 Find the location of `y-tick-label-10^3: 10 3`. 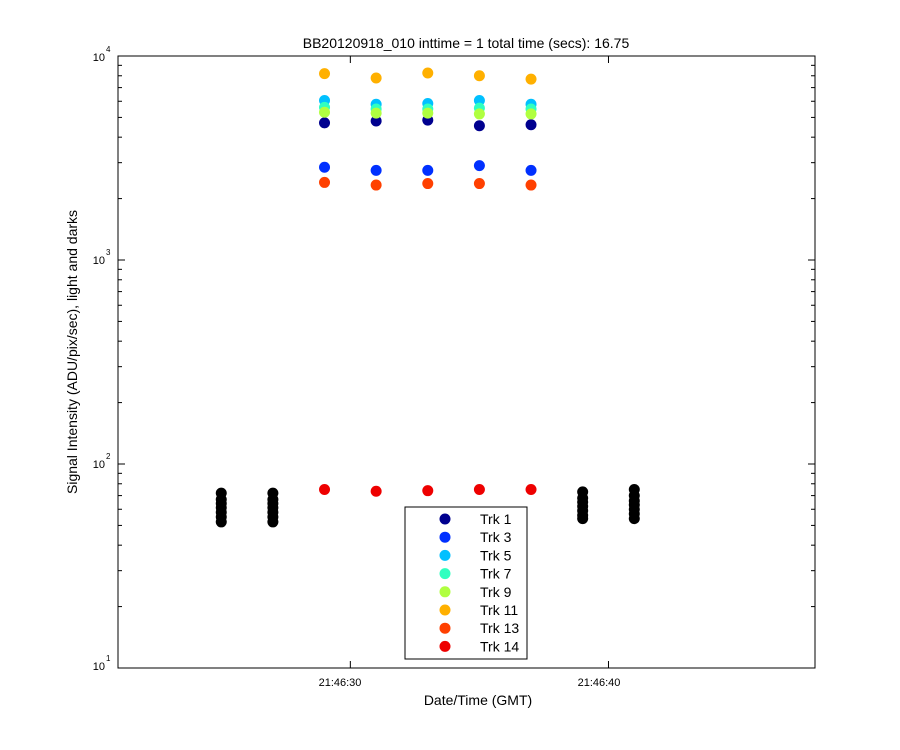

y-tick-label-10^3: 10 3 is located at coordinates (102, 257).